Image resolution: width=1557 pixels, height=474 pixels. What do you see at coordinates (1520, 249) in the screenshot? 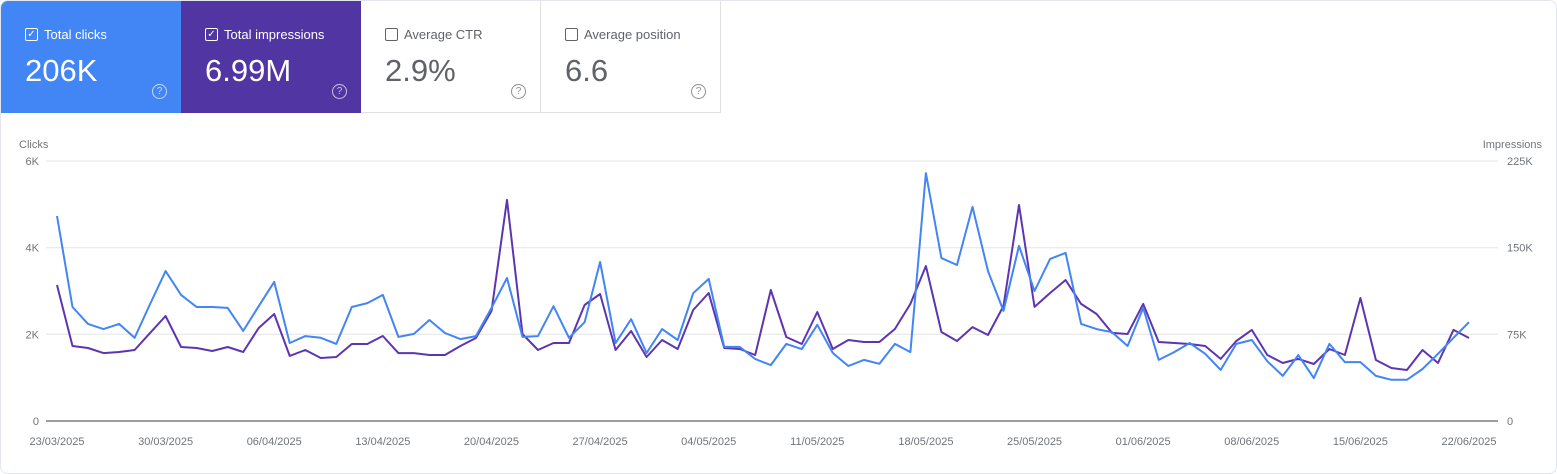
I see `y-right-tick-label: 150K` at bounding box center [1520, 249].